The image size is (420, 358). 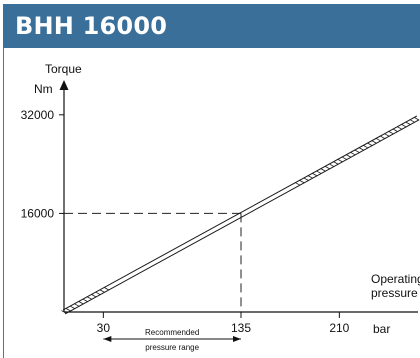 I want to click on y-axis-title-line2: Nm, so click(x=43, y=89).